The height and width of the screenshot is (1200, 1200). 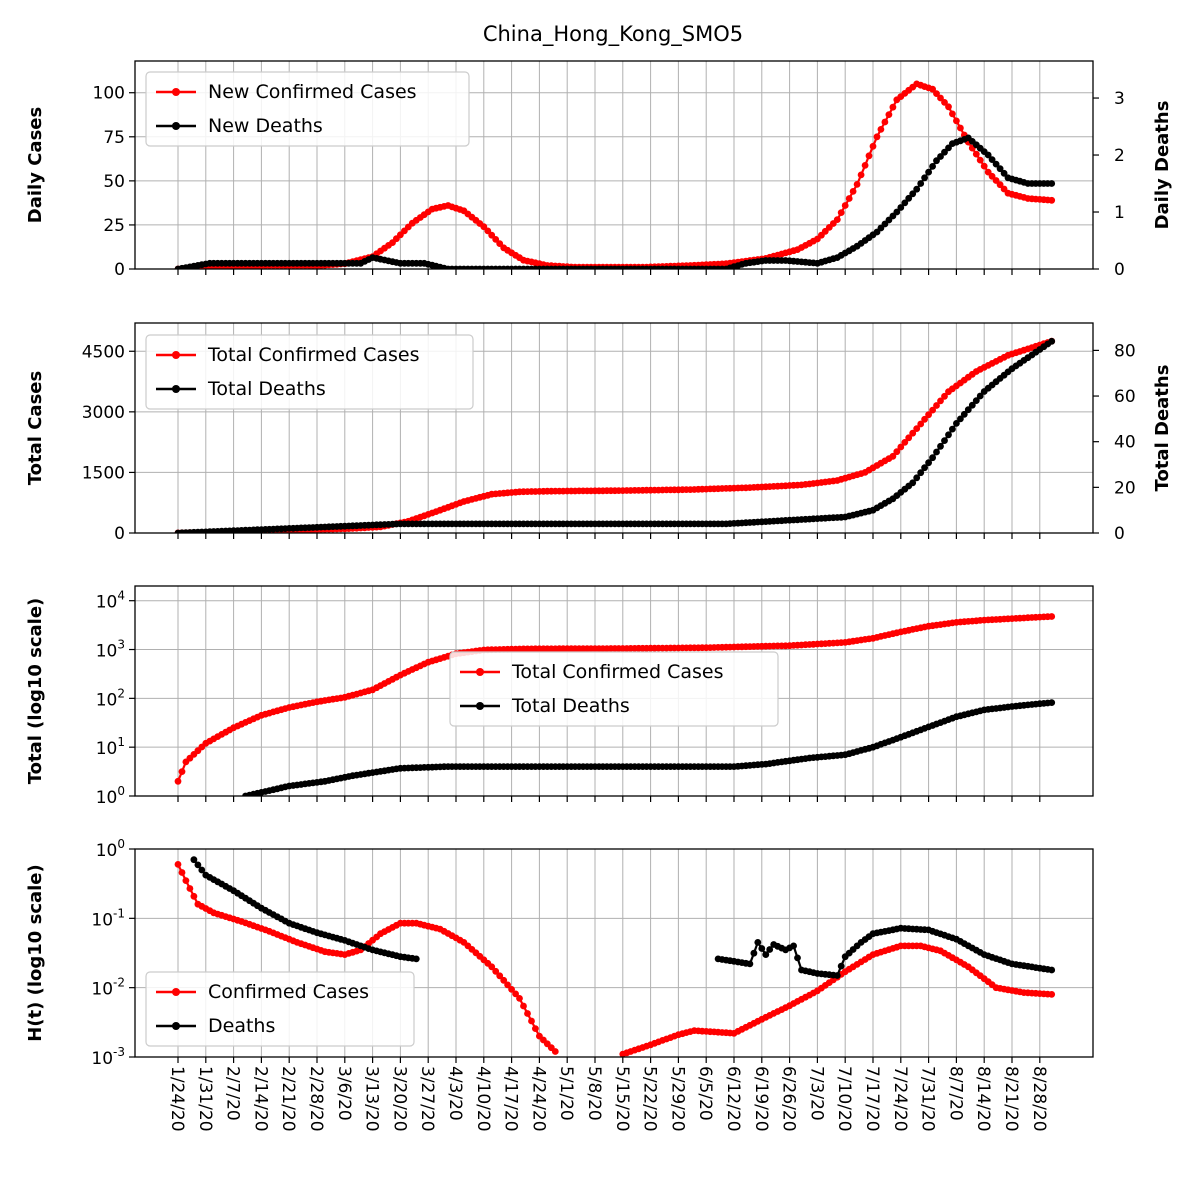 I want to click on x-tick-label: 8/14/20, so click(x=983, y=1099).